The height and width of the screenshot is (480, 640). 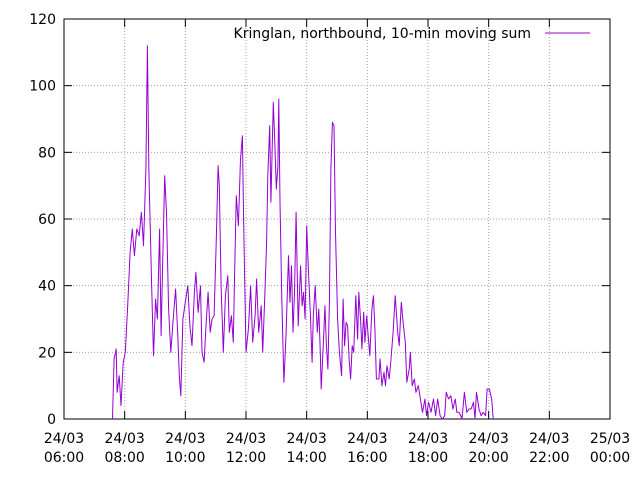 What do you see at coordinates (51, 420) in the screenshot?
I see `y-tick-label: 0` at bounding box center [51, 420].